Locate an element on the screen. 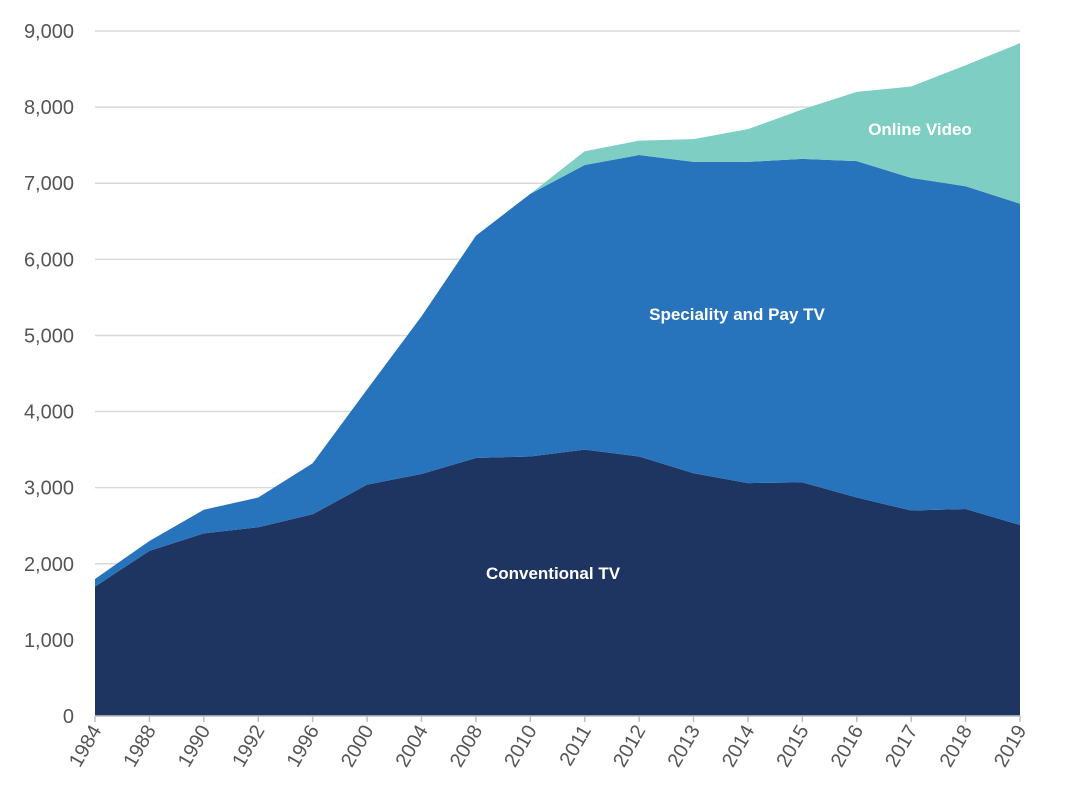 This screenshot has height=806, width=1065. y-tick-label: 1,000 is located at coordinates (49, 641).